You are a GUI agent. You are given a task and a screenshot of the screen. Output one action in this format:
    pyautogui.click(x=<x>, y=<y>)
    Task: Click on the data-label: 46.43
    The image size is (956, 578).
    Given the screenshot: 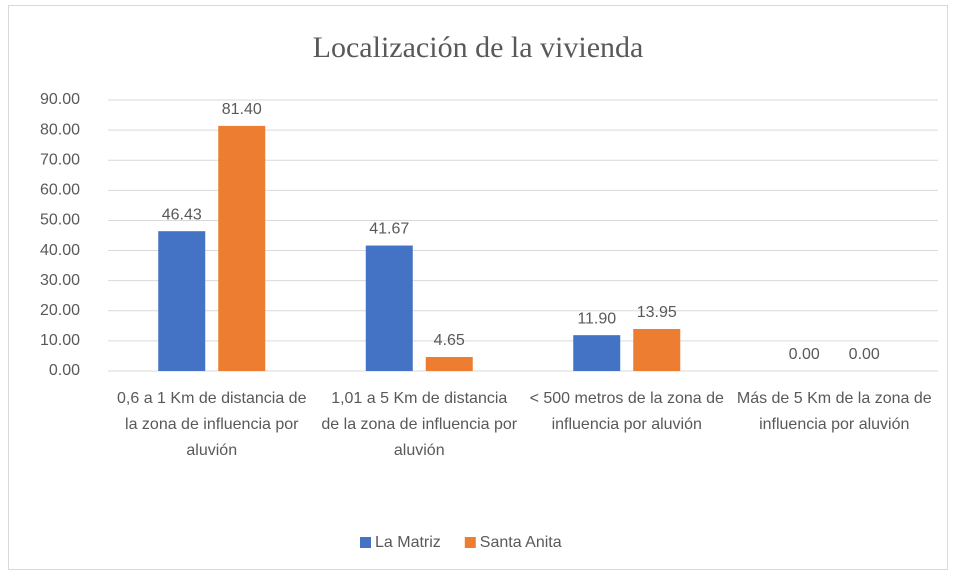 What is the action you would take?
    pyautogui.click(x=182, y=214)
    